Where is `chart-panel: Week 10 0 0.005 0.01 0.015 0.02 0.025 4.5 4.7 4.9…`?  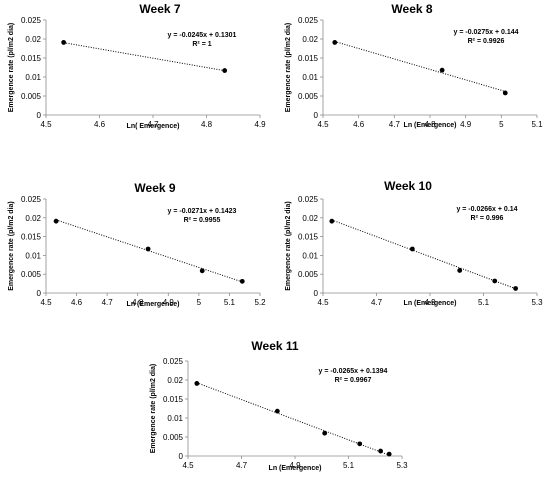
chart-panel: Week 10 0 0.005 0.01 0.015 0.02 0.025 4.5 4.7 4.9… is located at coordinates (414, 243).